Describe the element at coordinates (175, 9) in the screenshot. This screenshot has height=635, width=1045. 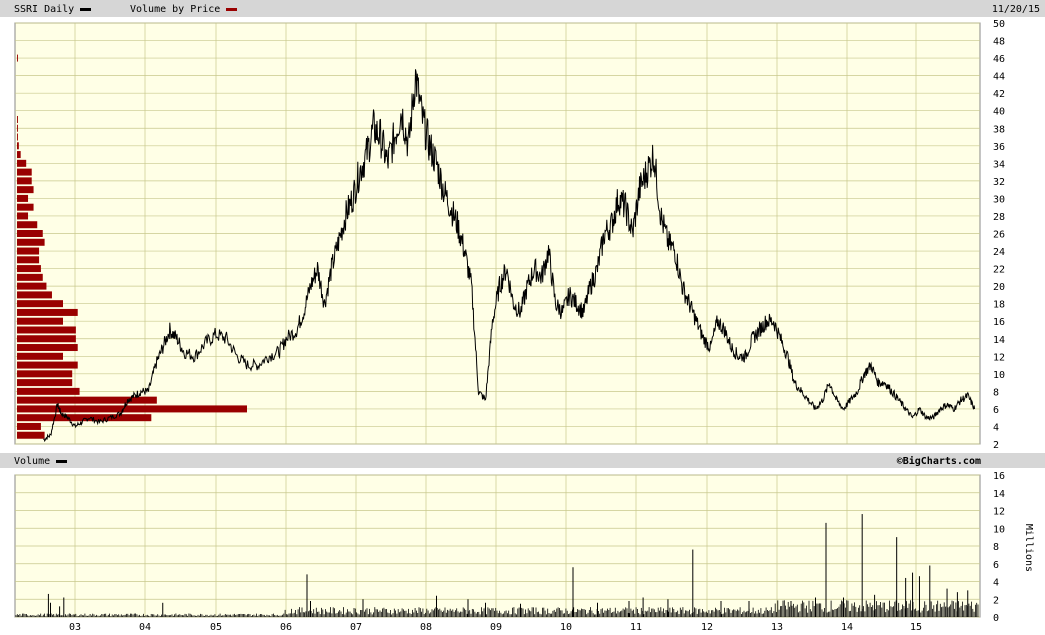
I see `vbp-legend-label: Volume by Price` at that location.